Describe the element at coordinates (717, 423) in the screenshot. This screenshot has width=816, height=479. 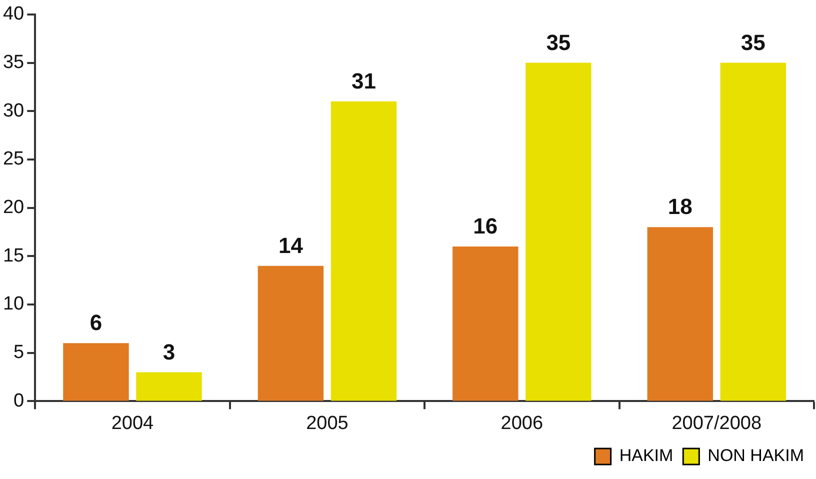
I see `x-tick-label: 2007/2008` at that location.